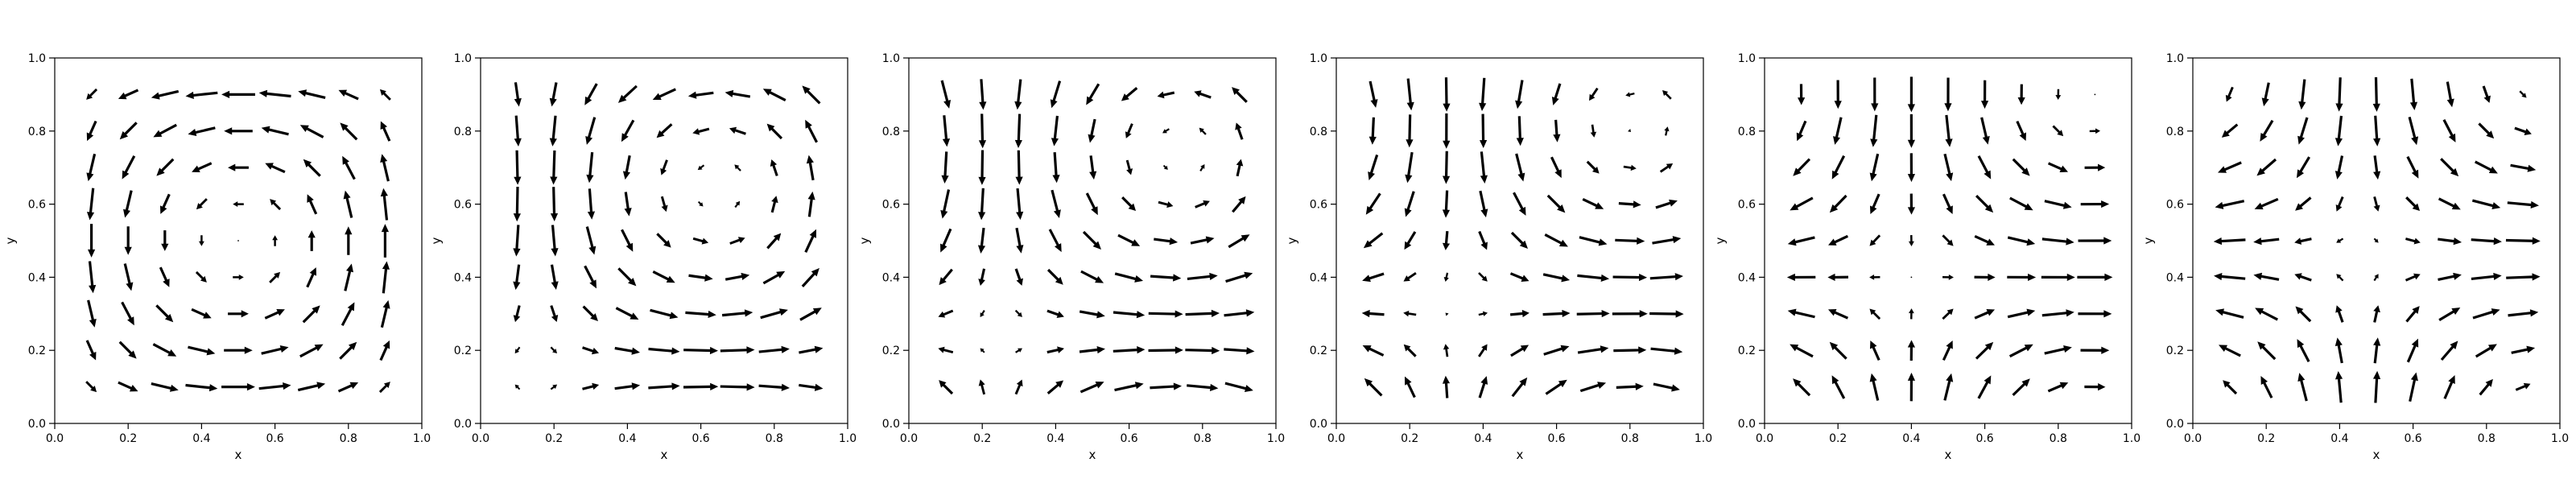 The image size is (2576, 483). Describe the element at coordinates (274, 438) in the screenshot. I see `x-tick-label: 0.6` at that location.